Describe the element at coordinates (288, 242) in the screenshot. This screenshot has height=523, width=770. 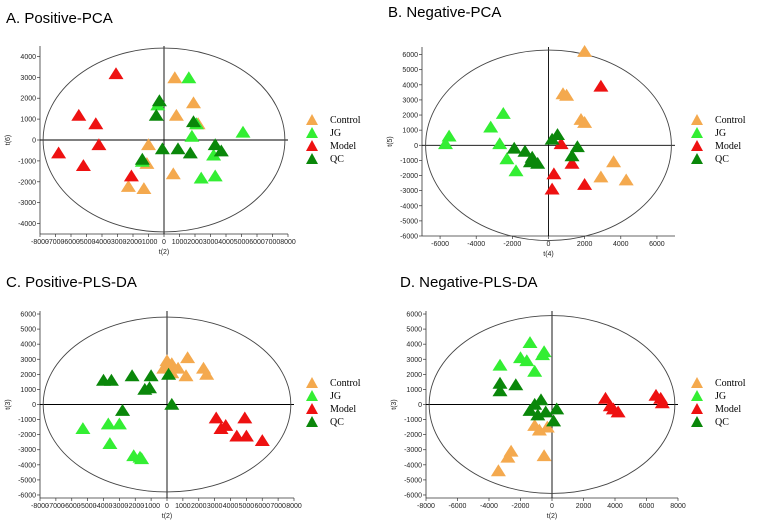
I see `x-tick-label: 8000` at that location.